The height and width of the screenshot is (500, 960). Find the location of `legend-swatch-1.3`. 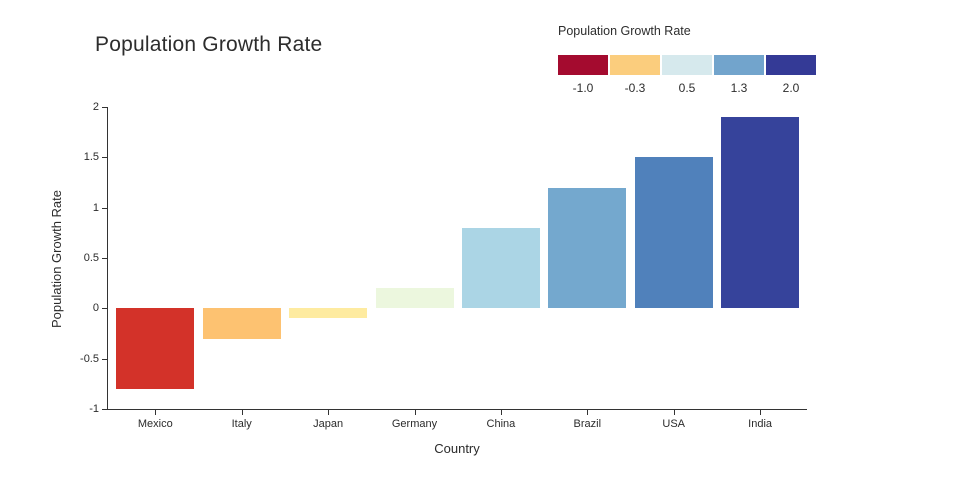

legend-swatch-1.3 is located at coordinates (739, 65).